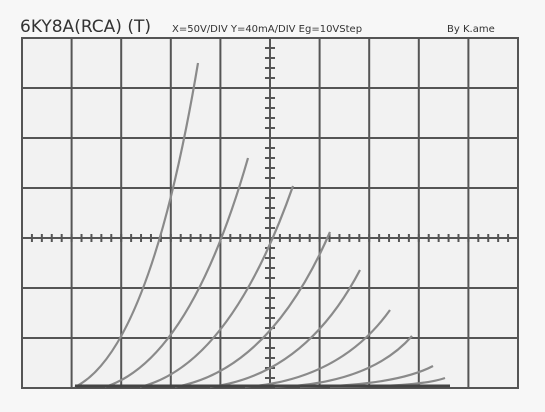  Describe the element at coordinates (471, 29) in the screenshot. I see `author: By K.ame` at that location.